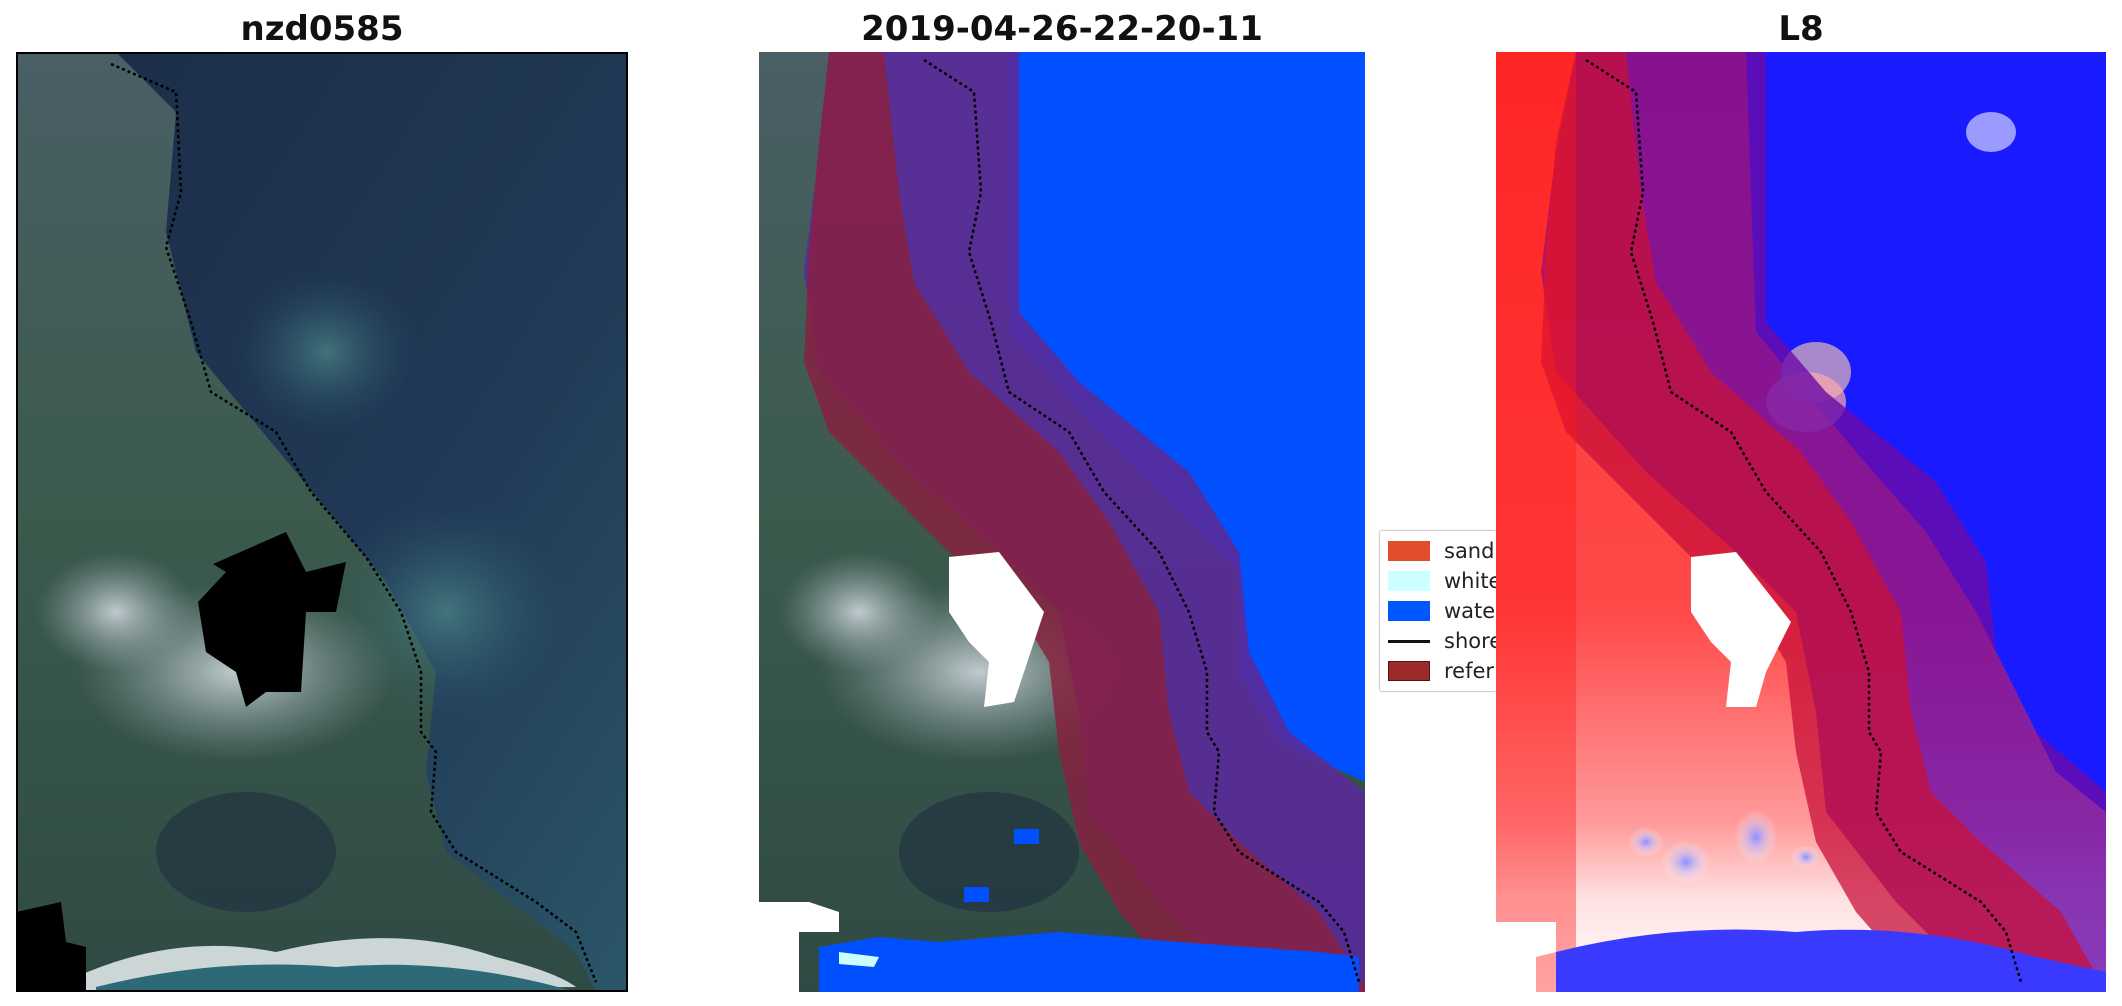 Image resolution: width=2122 pixels, height=1006 pixels. Describe the element at coordinates (1441, 551) in the screenshot. I see `legend-item-sand: sand` at that location.